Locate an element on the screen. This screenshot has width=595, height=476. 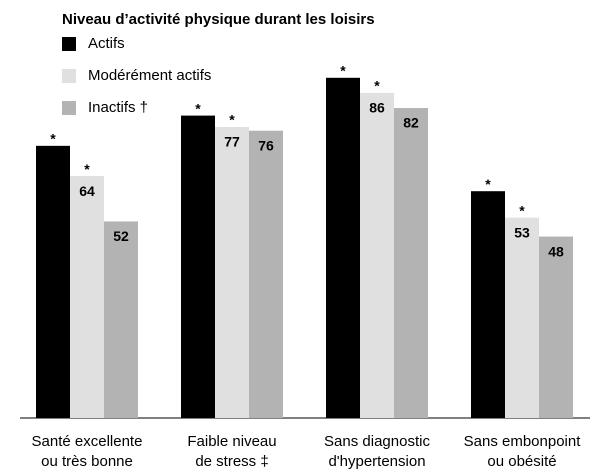
legend-label: Modérément actifs is located at coordinates (149, 75).